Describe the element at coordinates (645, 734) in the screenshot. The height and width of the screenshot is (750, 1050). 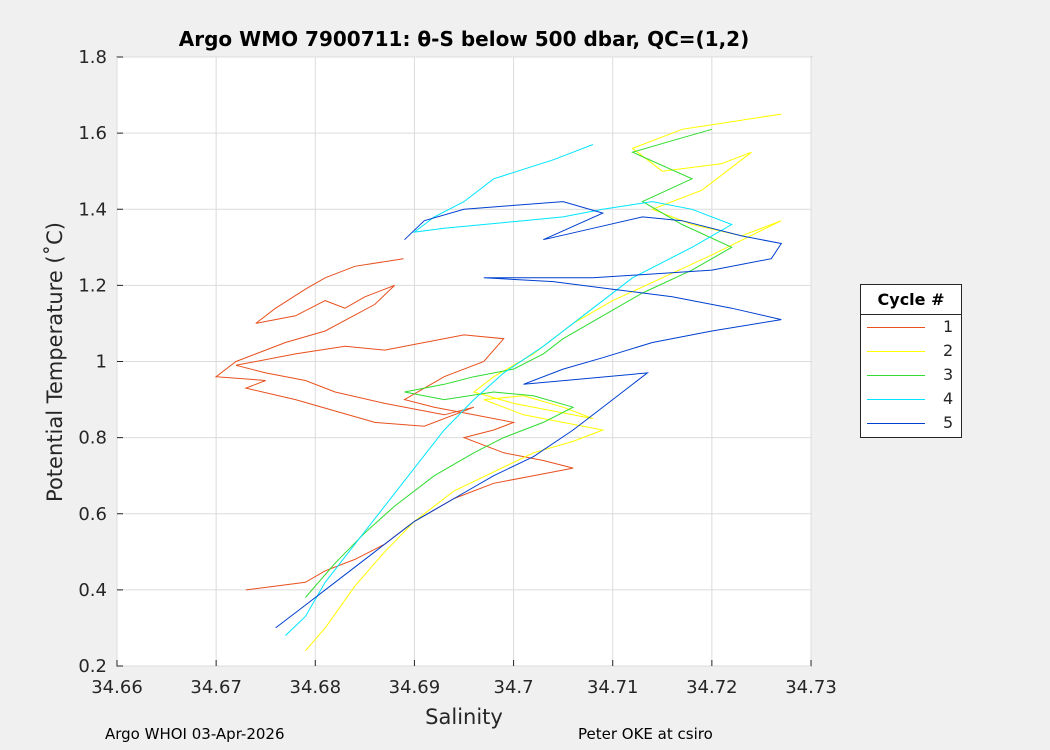
I see `footer-right-text: Peter OKE at csiro` at that location.